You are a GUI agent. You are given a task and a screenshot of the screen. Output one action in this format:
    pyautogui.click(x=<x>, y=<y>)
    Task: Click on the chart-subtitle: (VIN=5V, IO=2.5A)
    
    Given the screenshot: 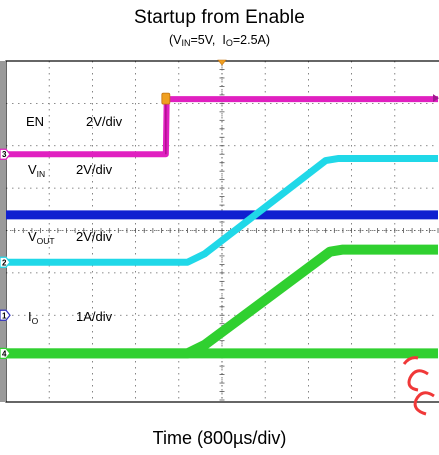 What is the action you would take?
    pyautogui.click(x=219, y=40)
    